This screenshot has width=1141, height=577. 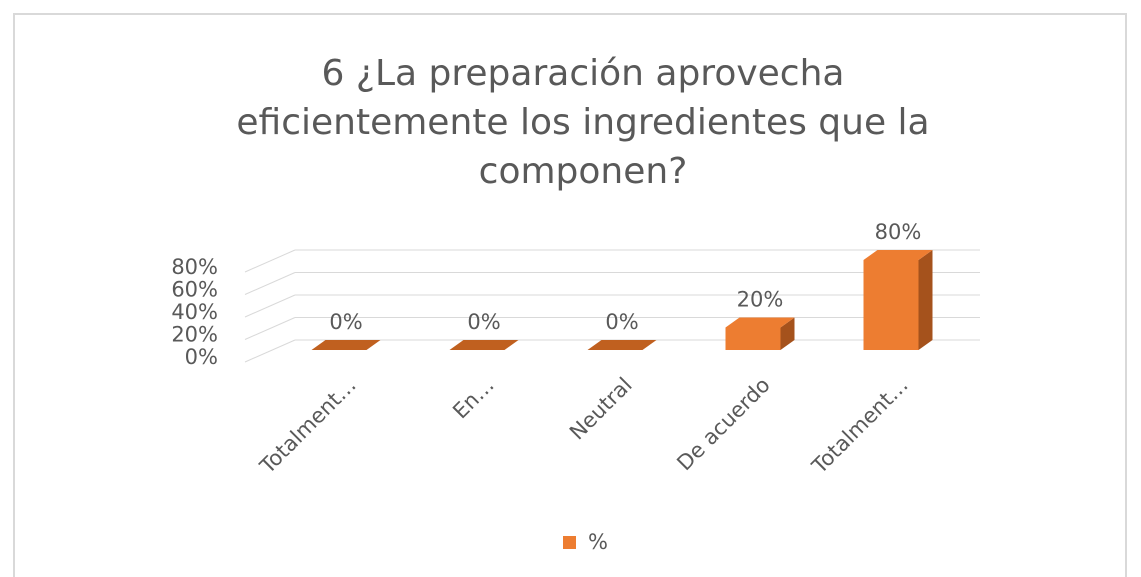 What do you see at coordinates (898, 232) in the screenshot?
I see `data-label: 80%` at bounding box center [898, 232].